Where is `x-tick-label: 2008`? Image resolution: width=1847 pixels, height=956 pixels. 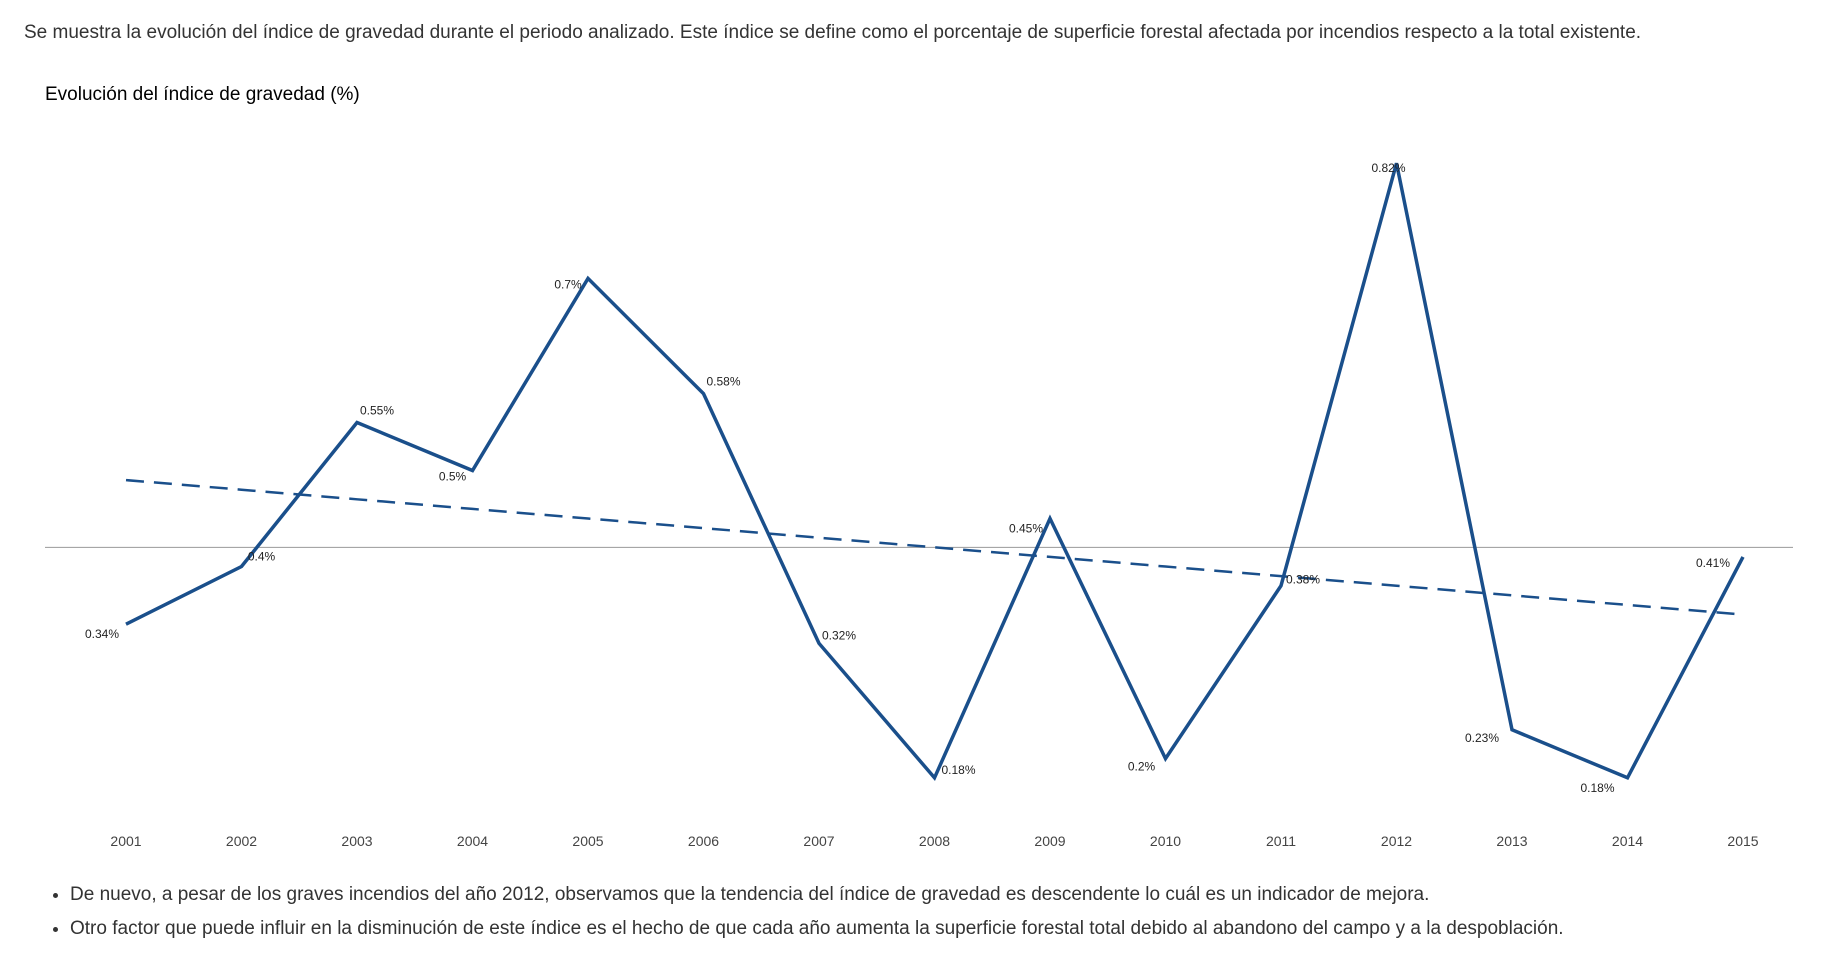
x-tick-label: 2008 is located at coordinates (934, 841).